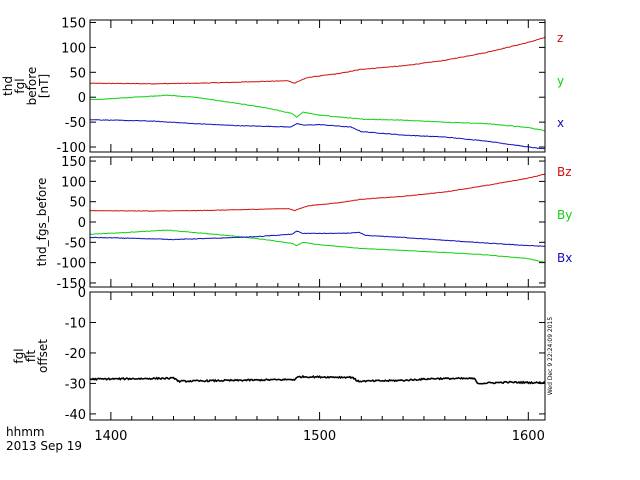 The width and height of the screenshot is (640, 480). I want to click on y-tick-label: -150, so click(71, 284).